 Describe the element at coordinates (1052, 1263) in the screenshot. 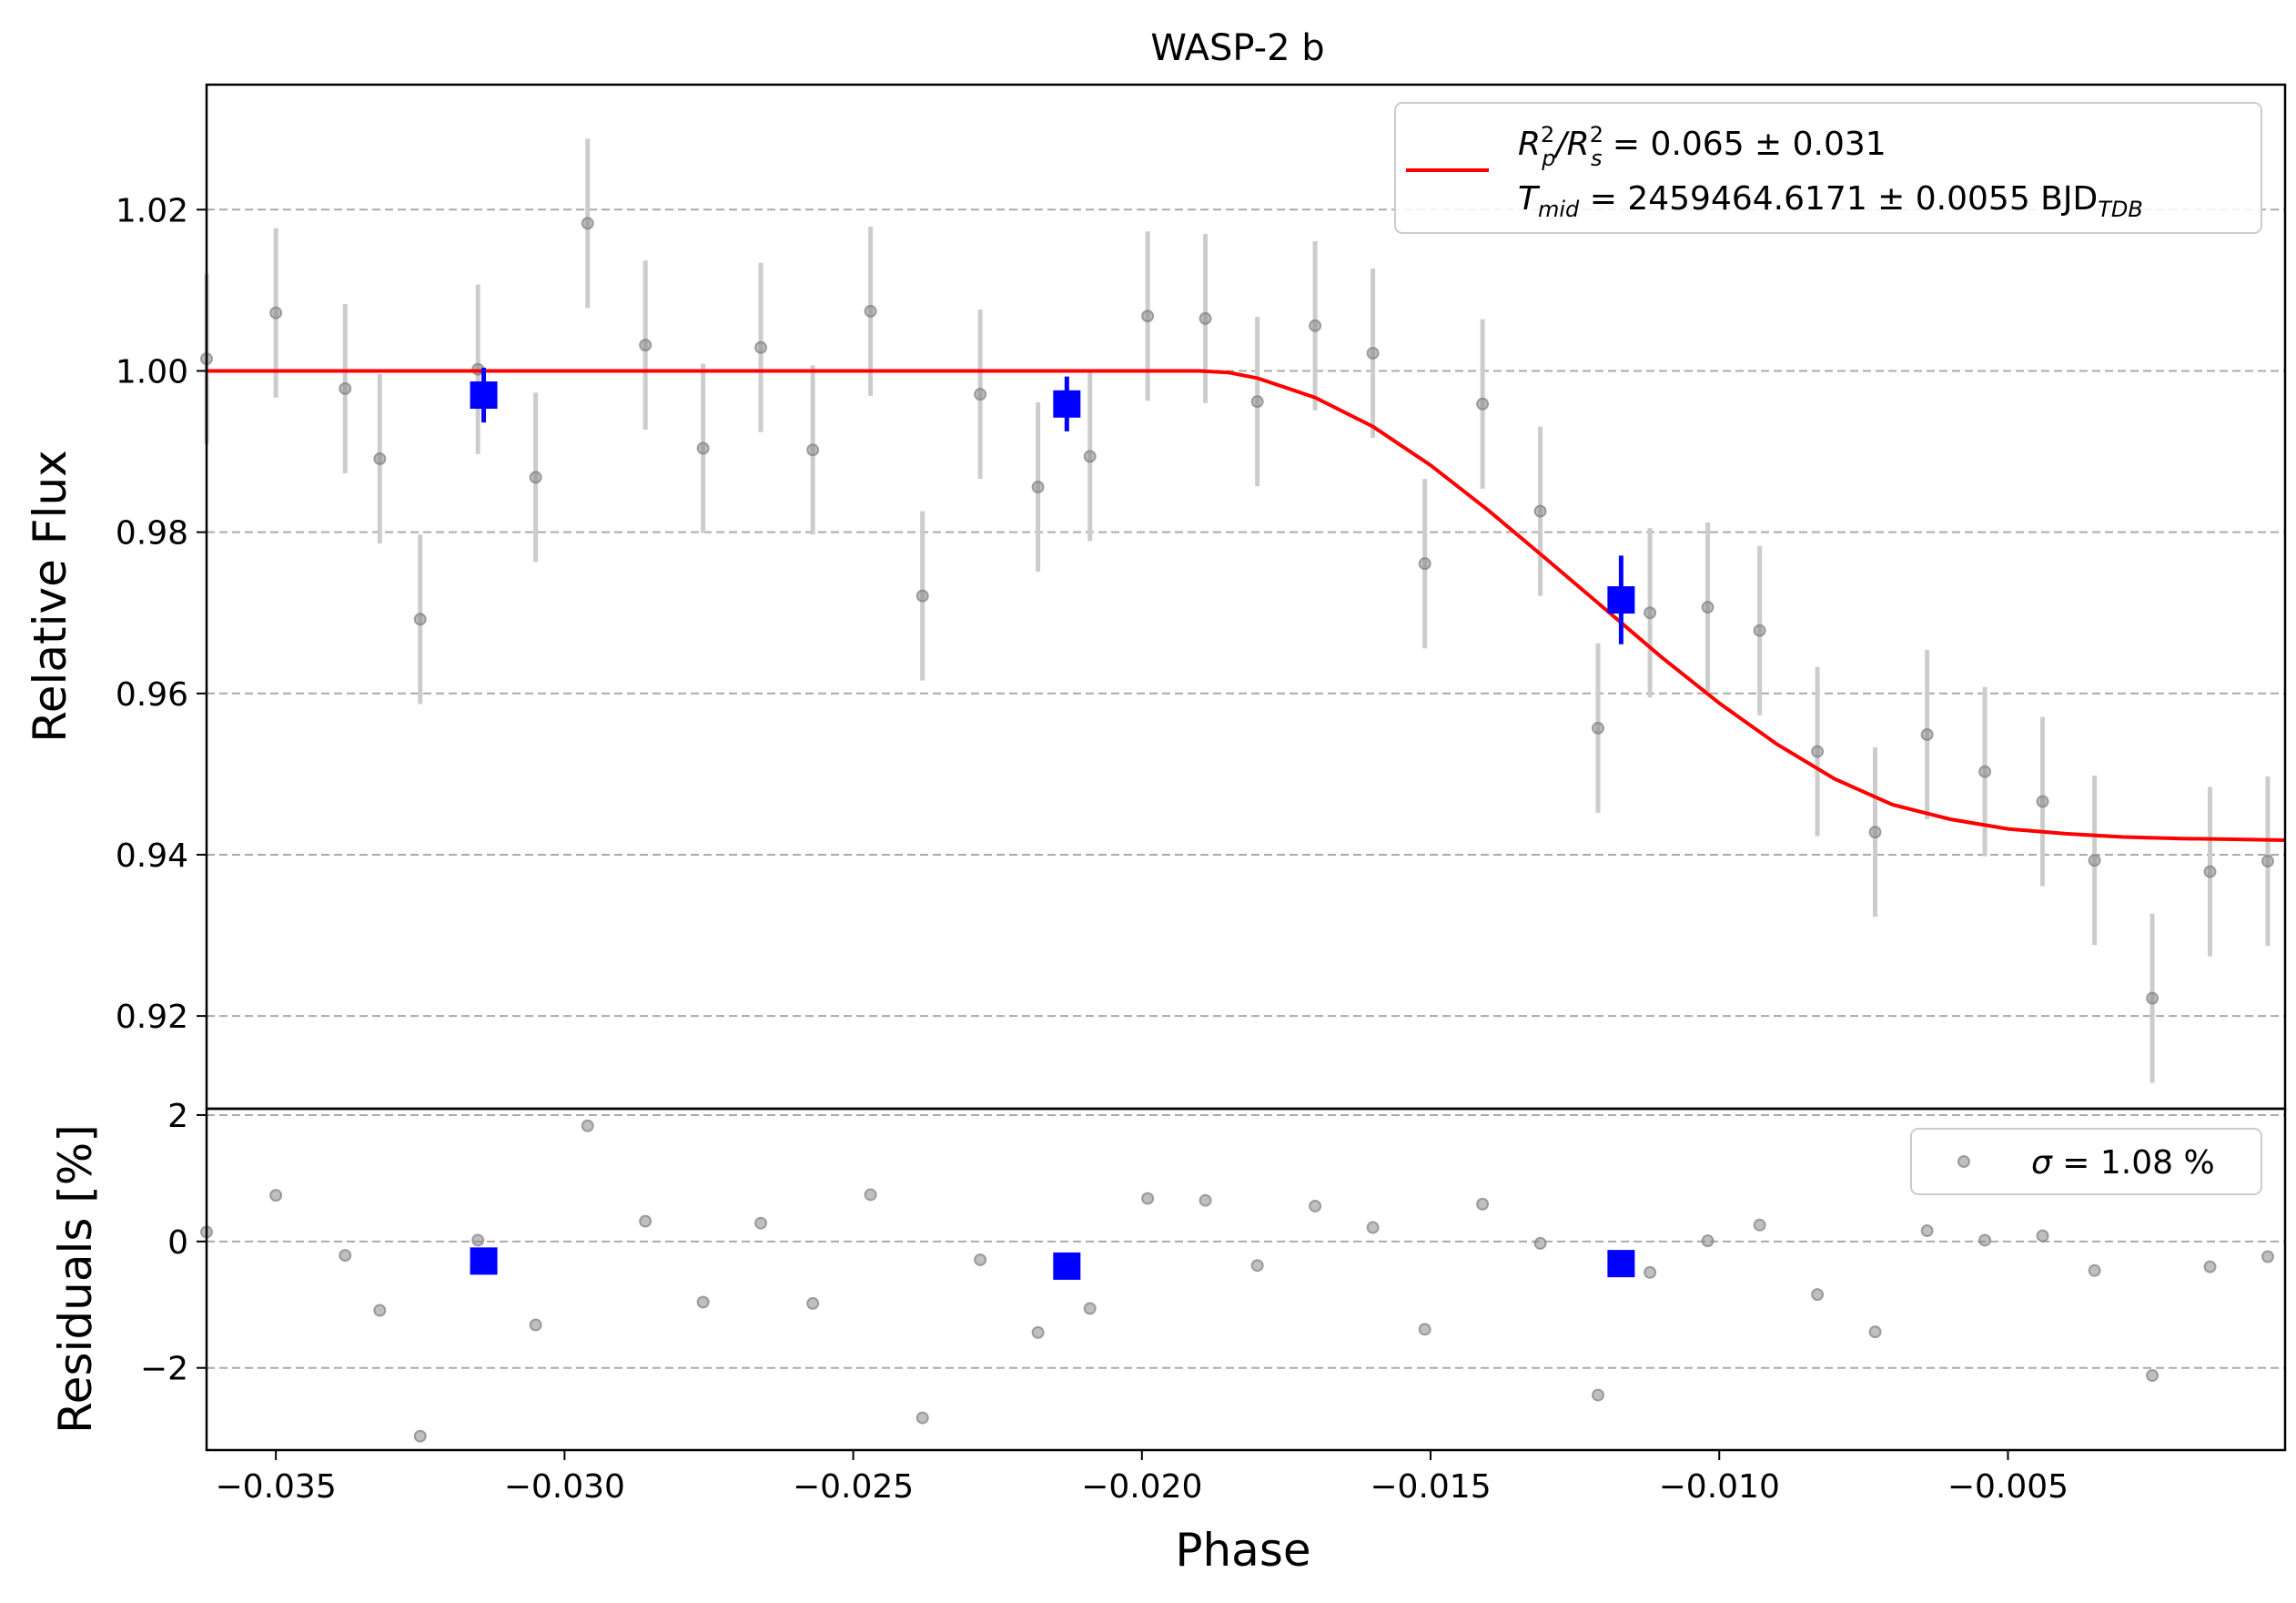

I see `bottom-binned-residuals` at that location.